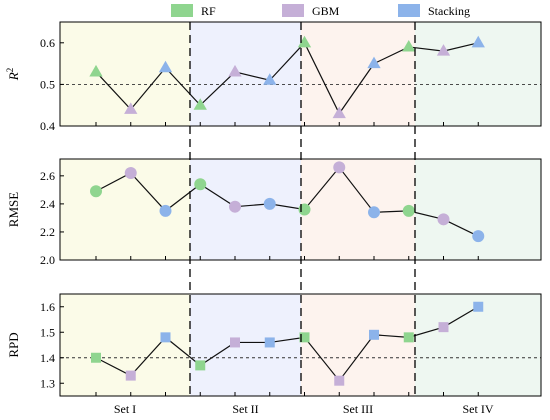  Describe the element at coordinates (245, 409) in the screenshot. I see `set-label-2: Set II` at that location.